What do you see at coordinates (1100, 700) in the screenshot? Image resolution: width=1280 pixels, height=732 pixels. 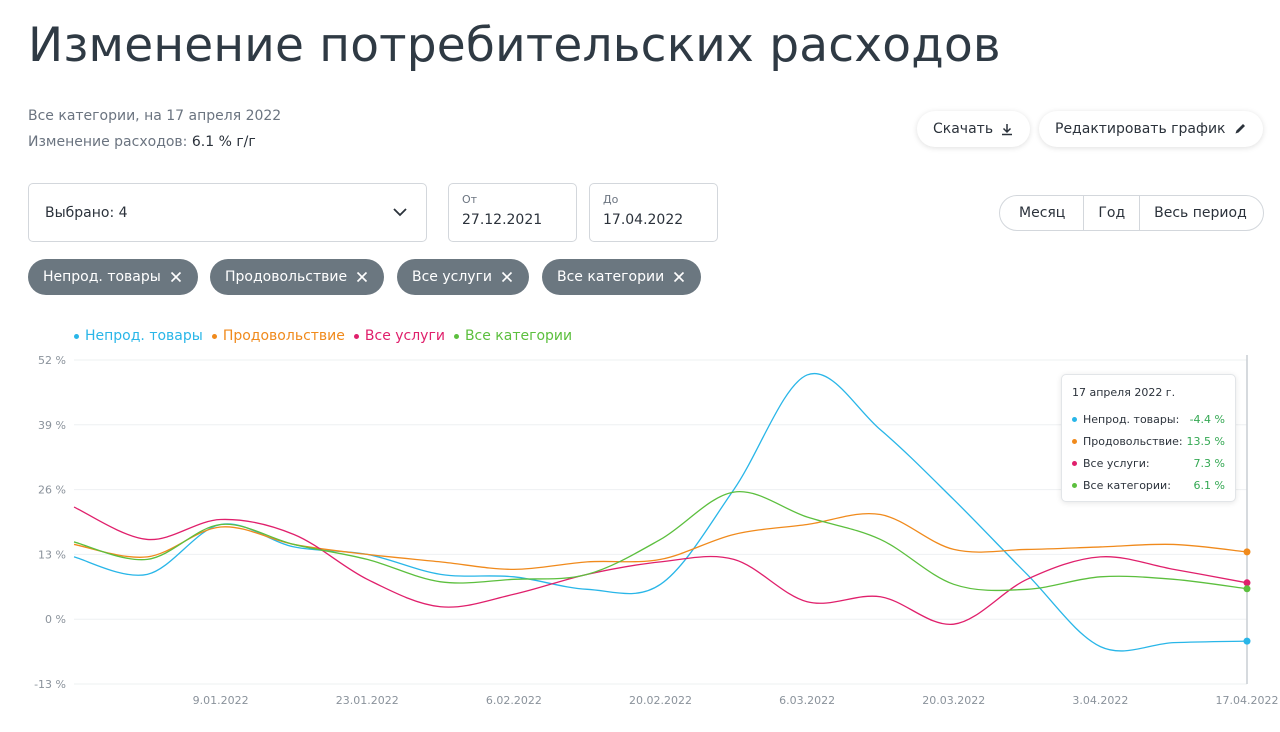 I see `x-tick-label: 3.04.2022` at bounding box center [1100, 700].